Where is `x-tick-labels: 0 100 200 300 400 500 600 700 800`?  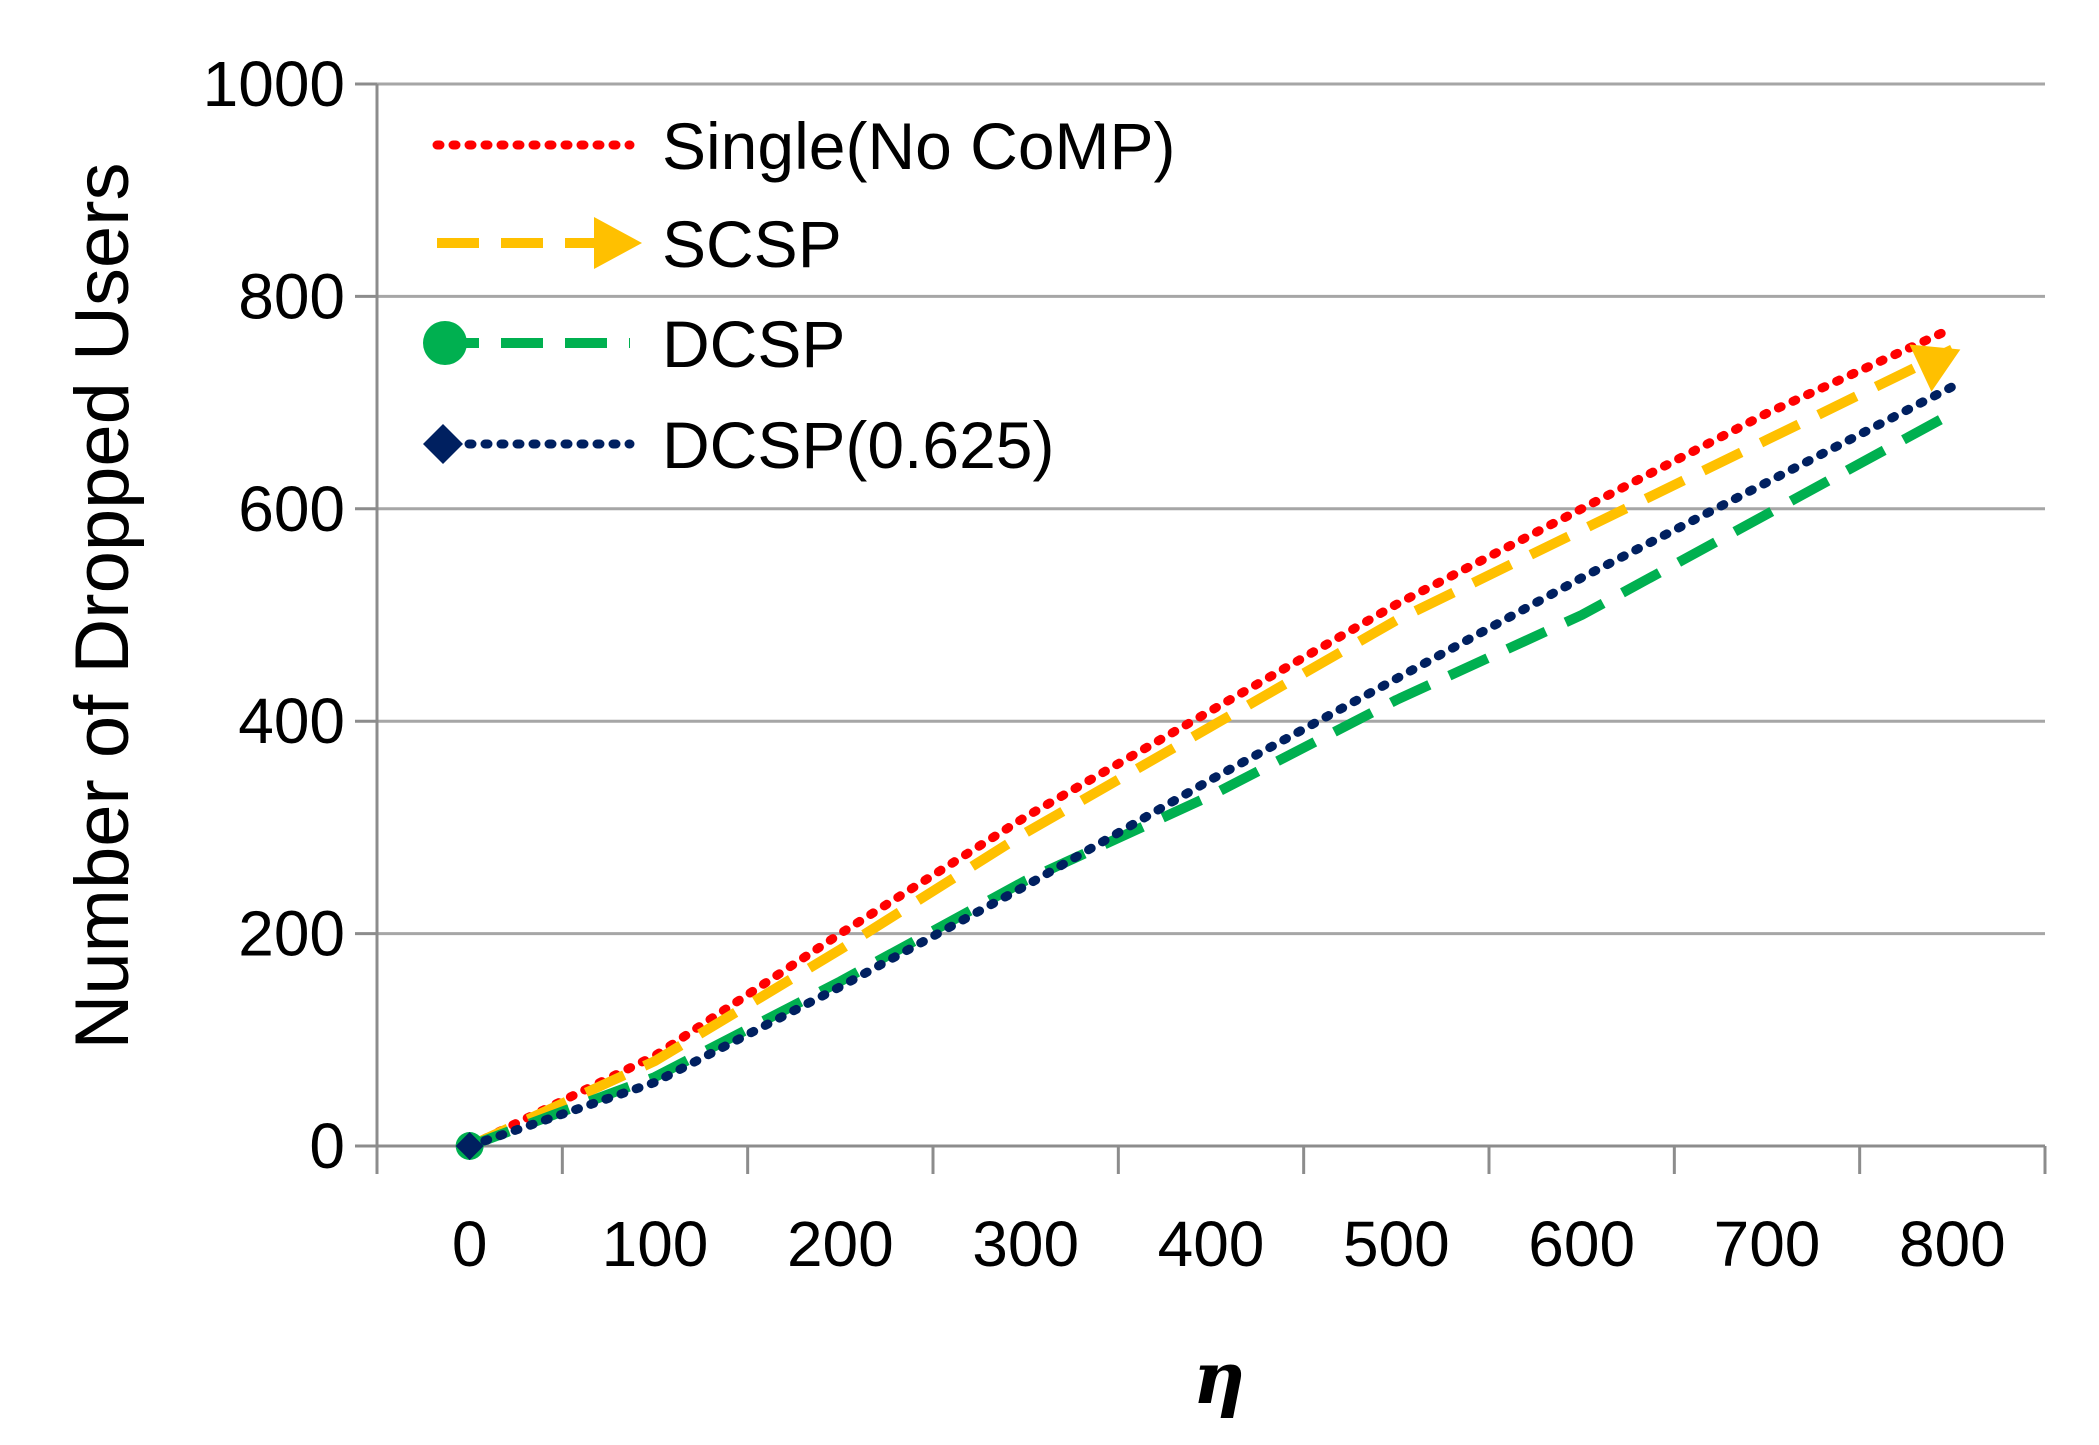 x-tick-labels: 0 100 200 300 400 500 600 700 800 is located at coordinates (1229, 1244).